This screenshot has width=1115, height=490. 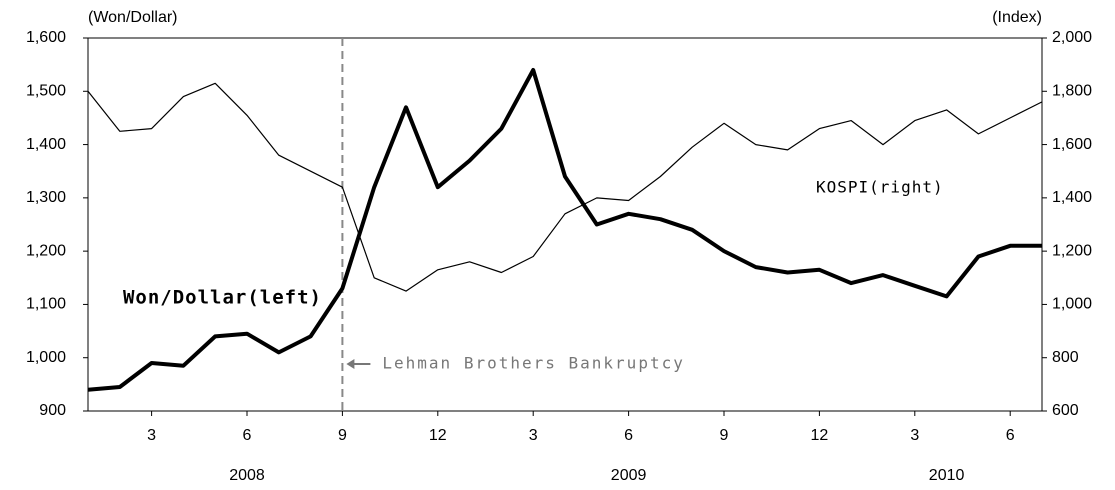 What do you see at coordinates (46, 37) in the screenshot?
I see `y-tick-label: 1,600` at bounding box center [46, 37].